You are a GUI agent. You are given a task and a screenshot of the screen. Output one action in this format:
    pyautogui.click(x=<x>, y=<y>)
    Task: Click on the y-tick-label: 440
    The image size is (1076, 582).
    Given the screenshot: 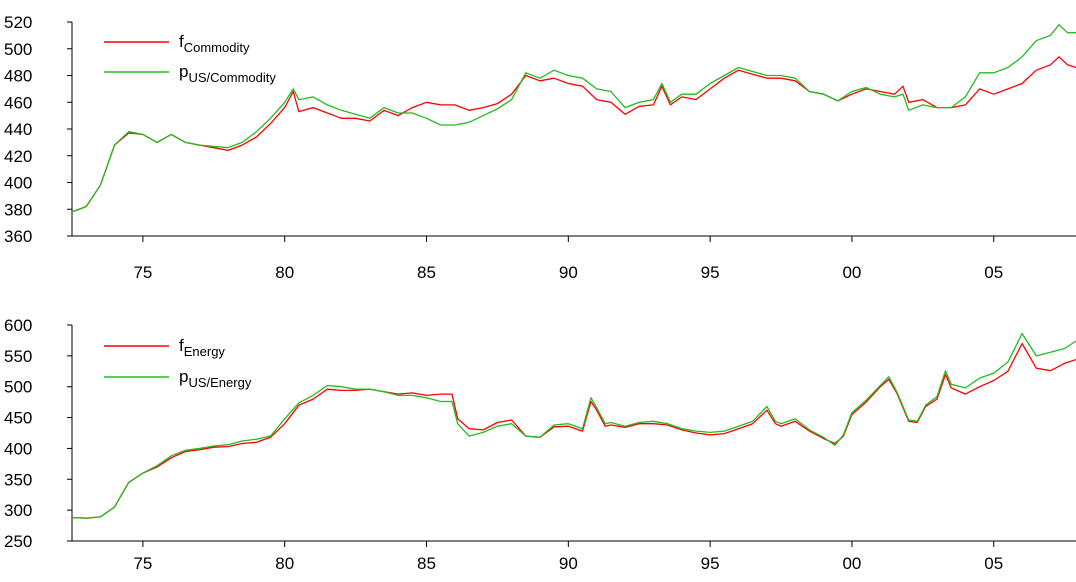 What is the action you would take?
    pyautogui.click(x=18, y=129)
    